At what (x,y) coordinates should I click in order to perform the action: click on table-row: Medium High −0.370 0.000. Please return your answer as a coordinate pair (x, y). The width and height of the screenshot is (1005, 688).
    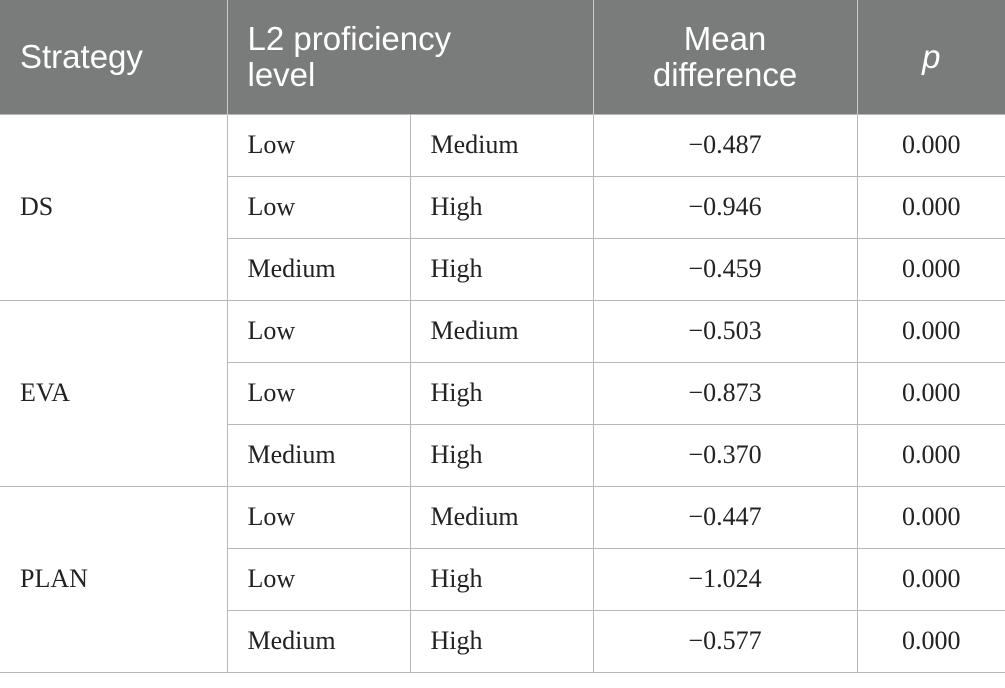
    Looking at the image, I should click on (502, 455).